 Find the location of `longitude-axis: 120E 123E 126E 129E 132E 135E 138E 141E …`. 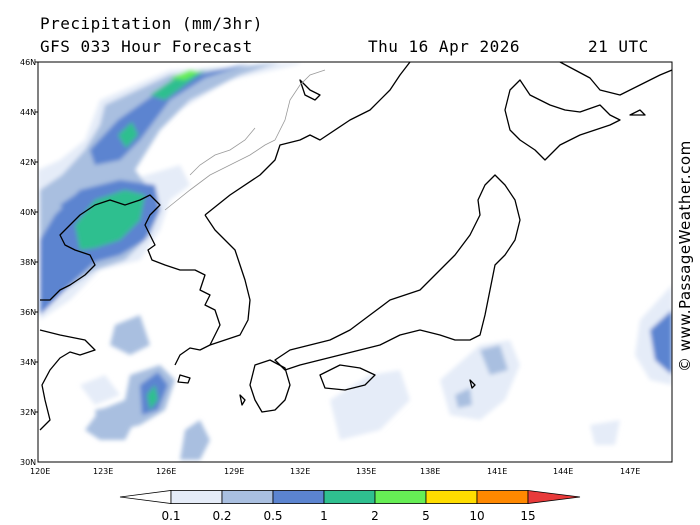

longitude-axis: 120E 123E 126E 129E 132E 135E 138E 141E … is located at coordinates (335, 471).